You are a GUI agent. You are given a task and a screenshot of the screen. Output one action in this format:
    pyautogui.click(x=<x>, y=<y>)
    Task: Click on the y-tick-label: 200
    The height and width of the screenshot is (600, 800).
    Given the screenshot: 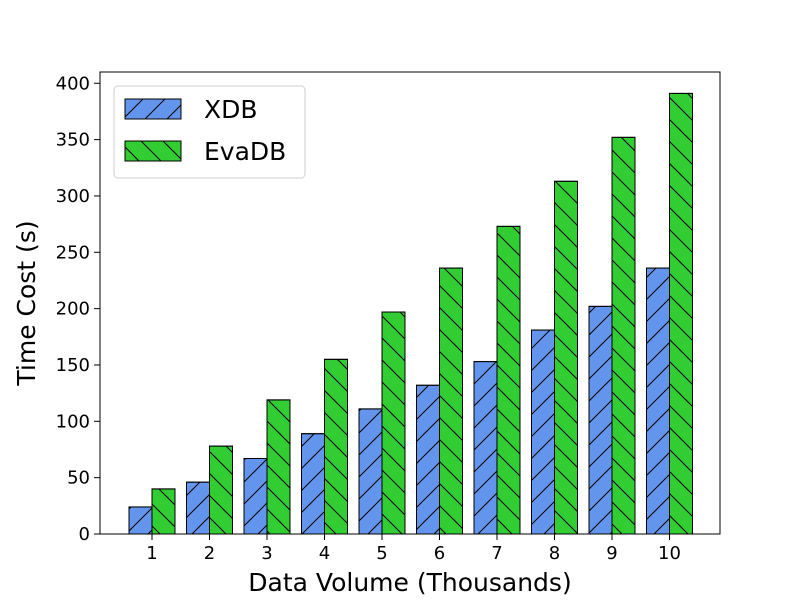 What is the action you would take?
    pyautogui.click(x=73, y=309)
    